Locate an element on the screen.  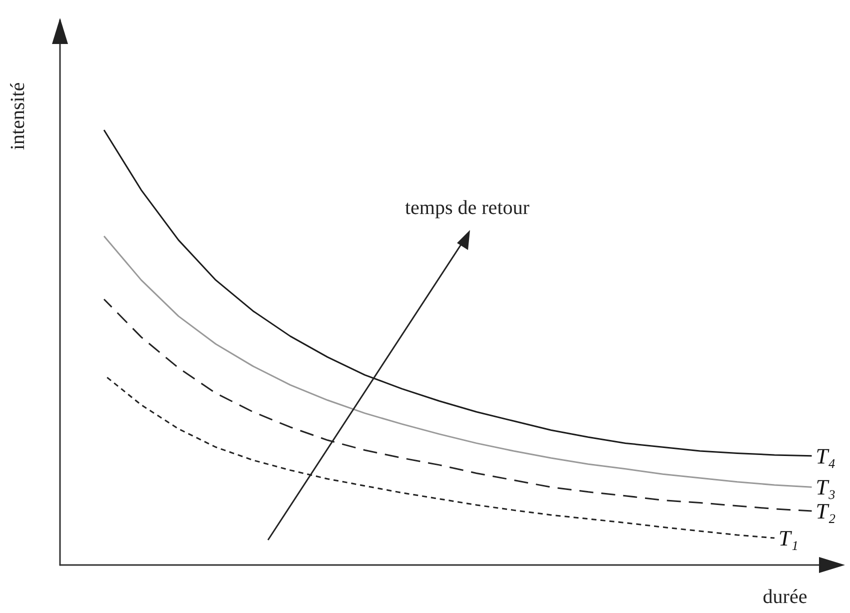
series-label: T₂ is located at coordinates (826, 511).